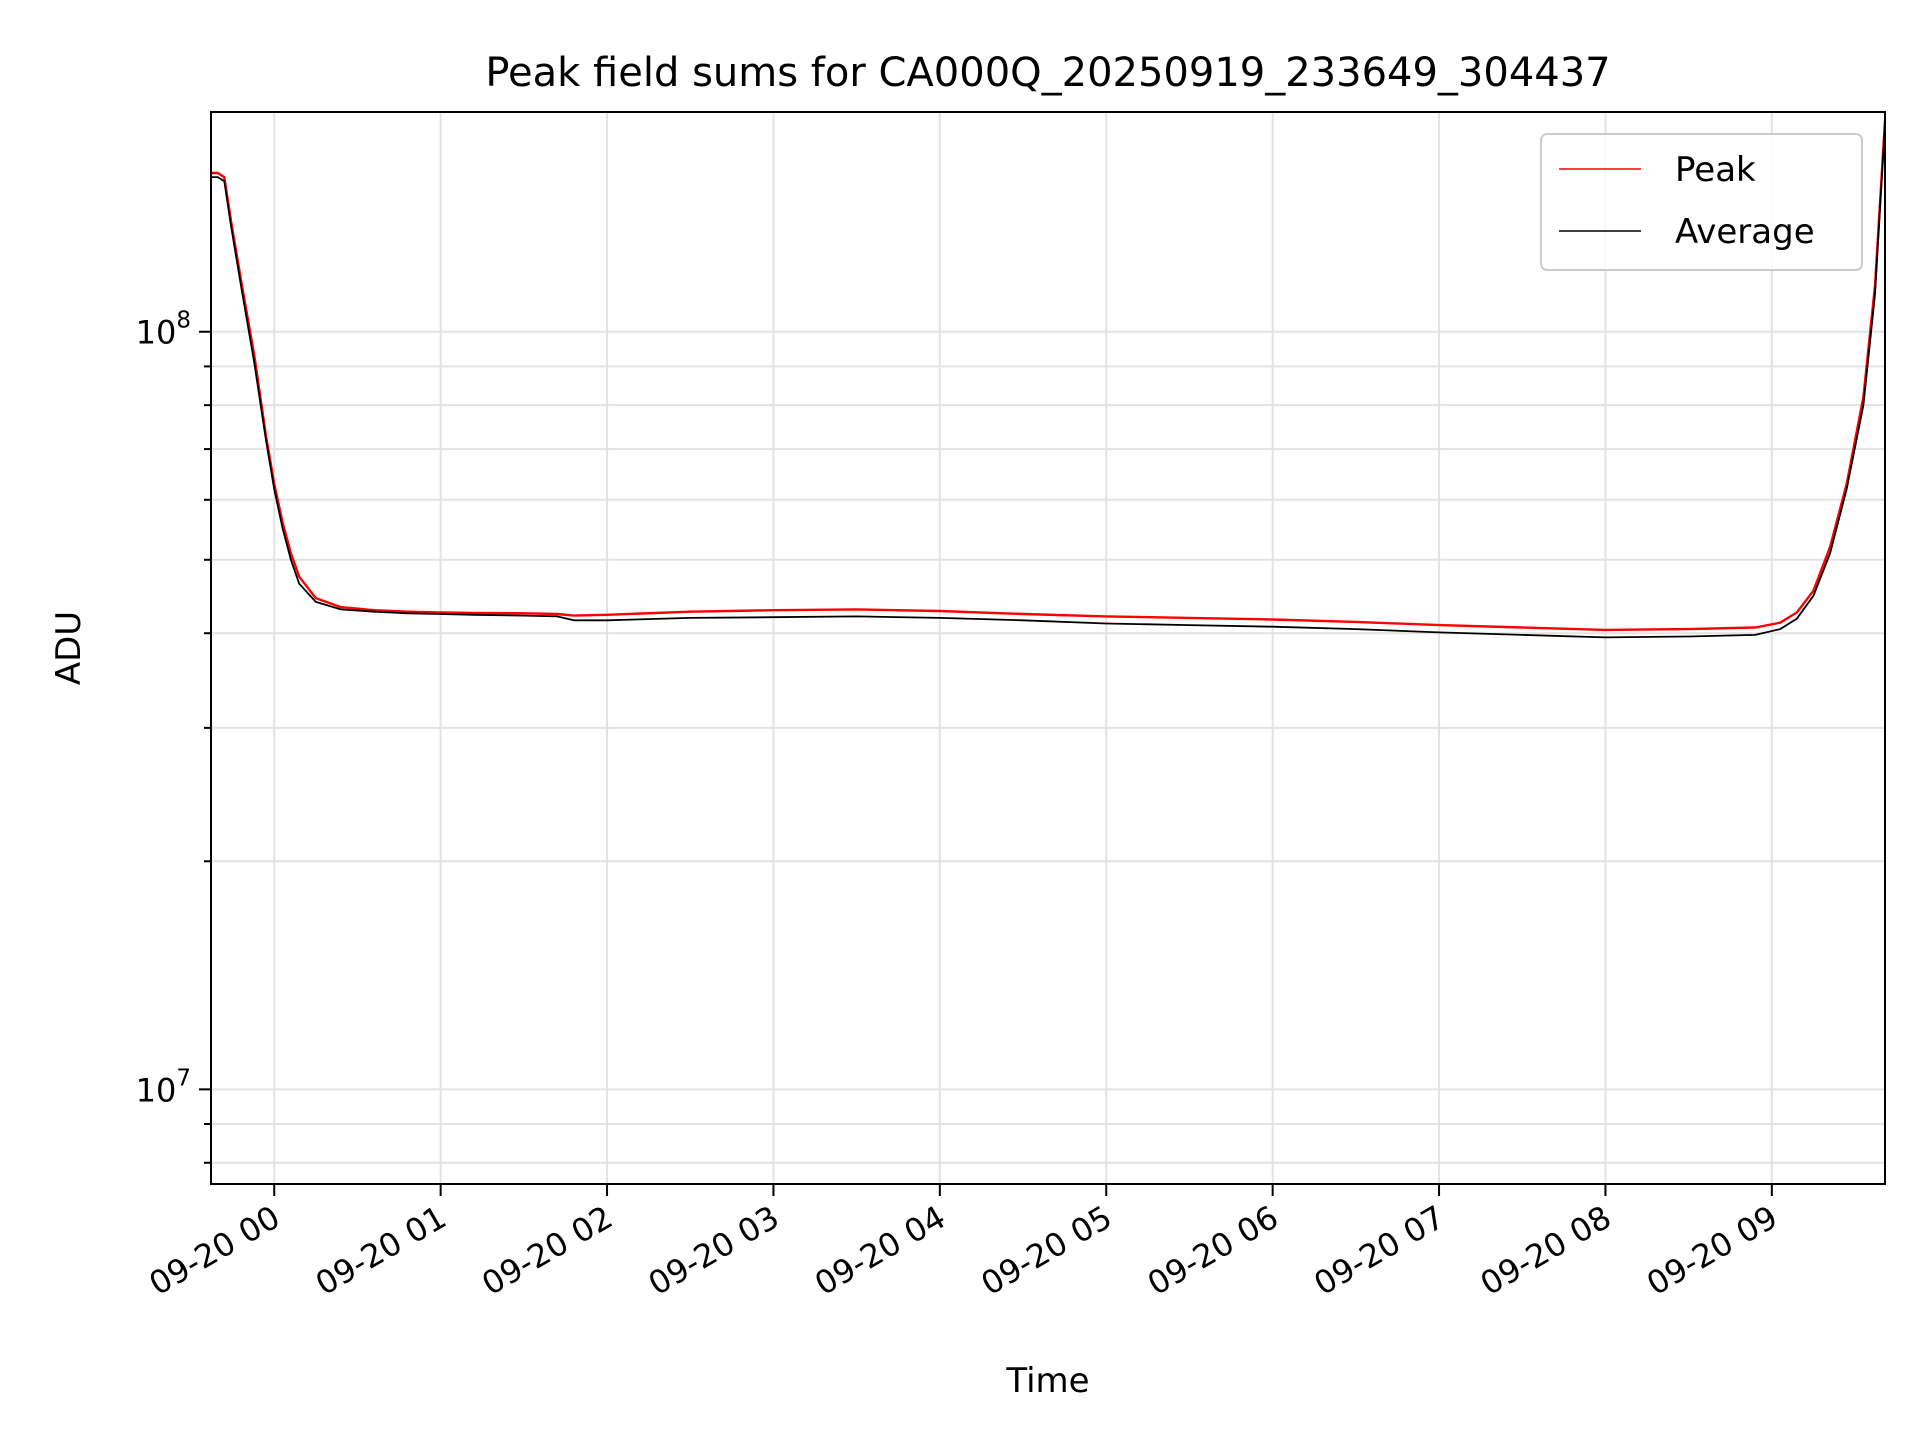 The height and width of the screenshot is (1440, 1920). What do you see at coordinates (69, 648) in the screenshot?
I see `y-axis-label: ADU` at bounding box center [69, 648].